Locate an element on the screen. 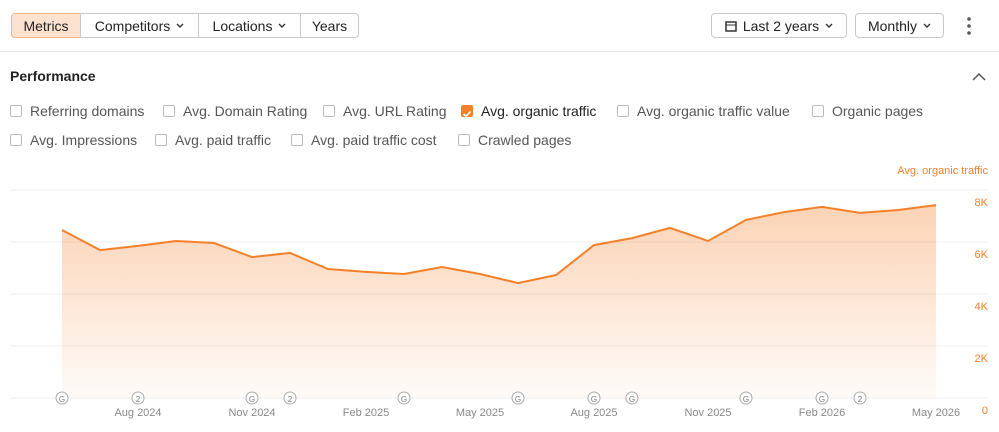 This screenshot has width=999, height=432. period-label: Last 2 years is located at coordinates (781, 25).